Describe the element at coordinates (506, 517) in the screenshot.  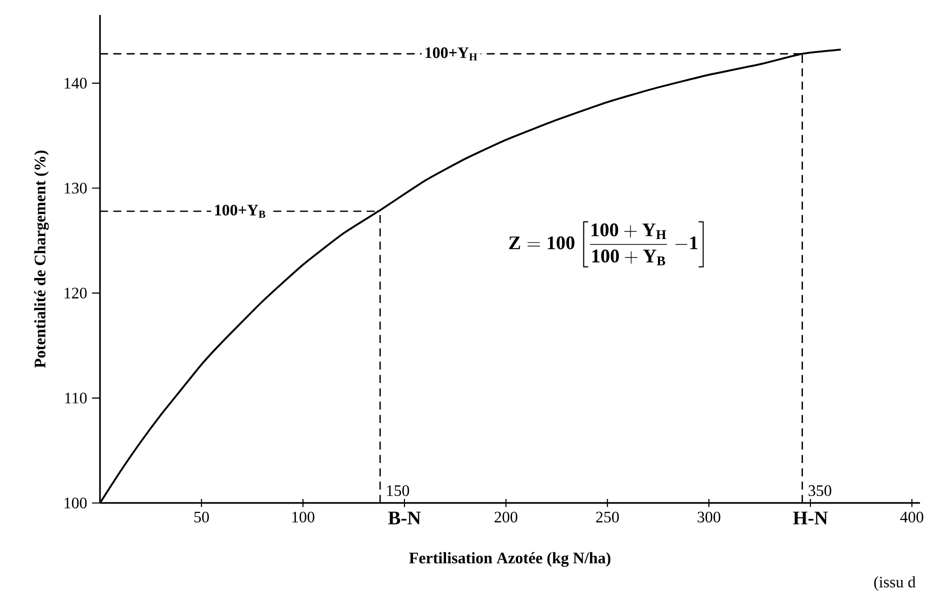
I see `x-tick-label: 200` at that location.